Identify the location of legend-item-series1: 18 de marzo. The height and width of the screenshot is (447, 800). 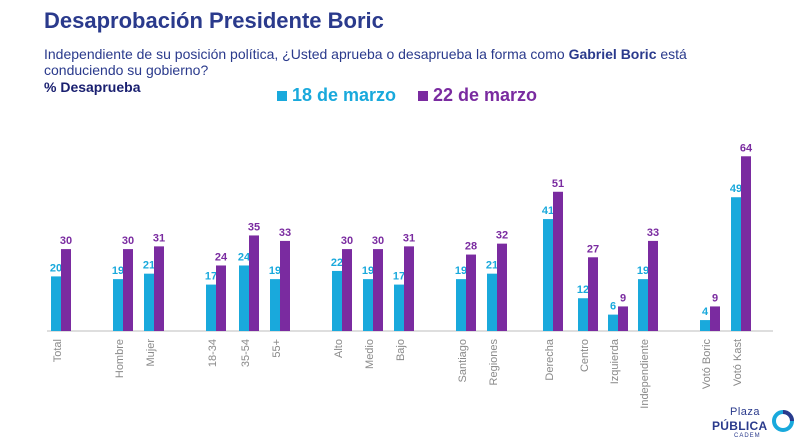
(336, 95).